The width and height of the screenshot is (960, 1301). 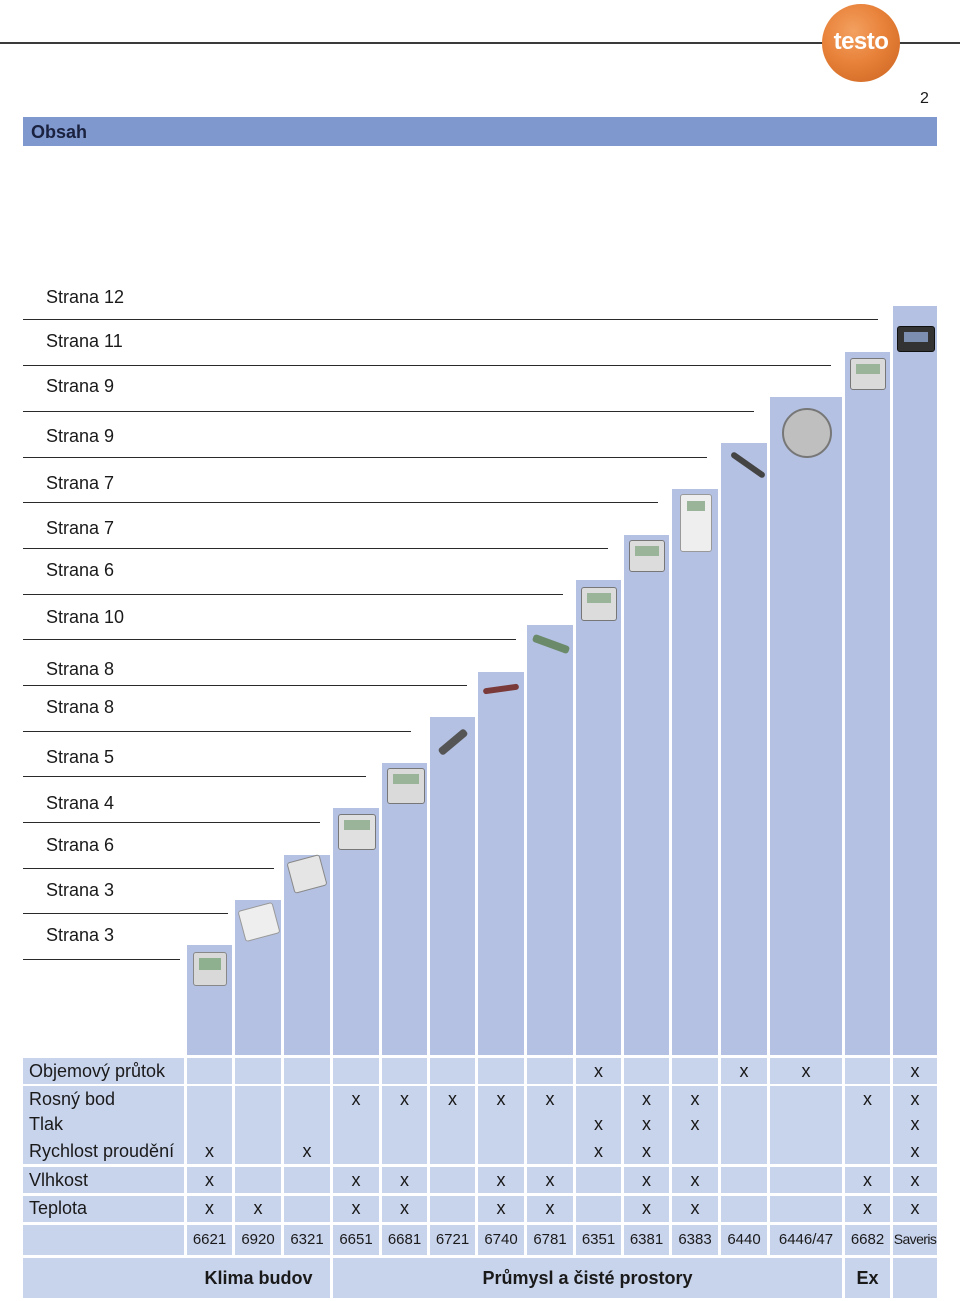 What do you see at coordinates (80, 528) in the screenshot?
I see `page-ref-6: Strana 7` at bounding box center [80, 528].